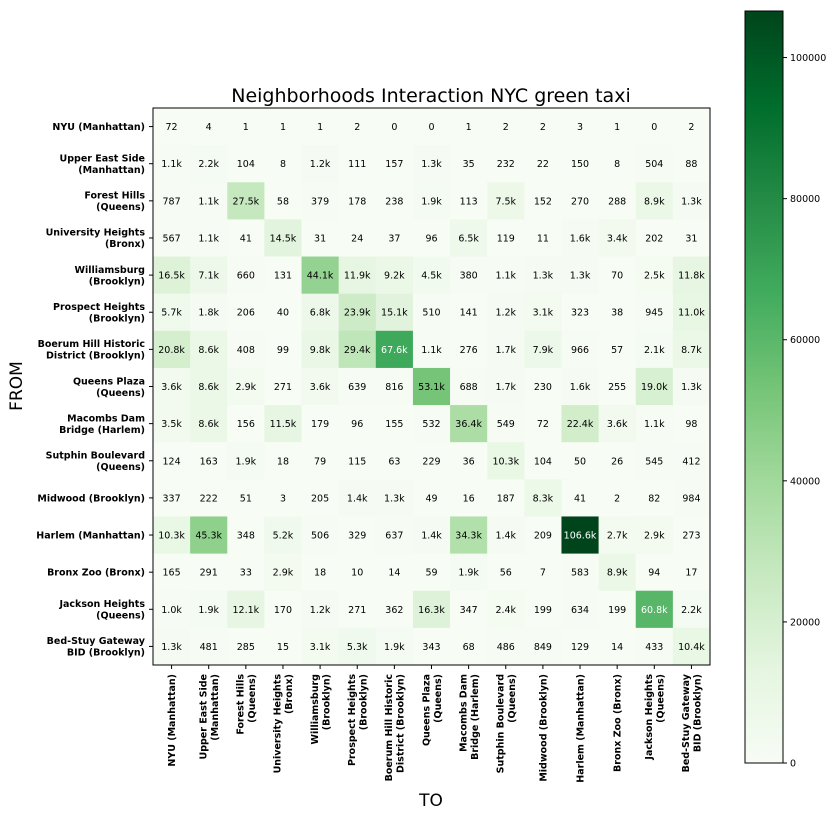 This screenshot has width=834, height=818. Describe the element at coordinates (246, 276) in the screenshot. I see `cell-value-label: 660` at that location.